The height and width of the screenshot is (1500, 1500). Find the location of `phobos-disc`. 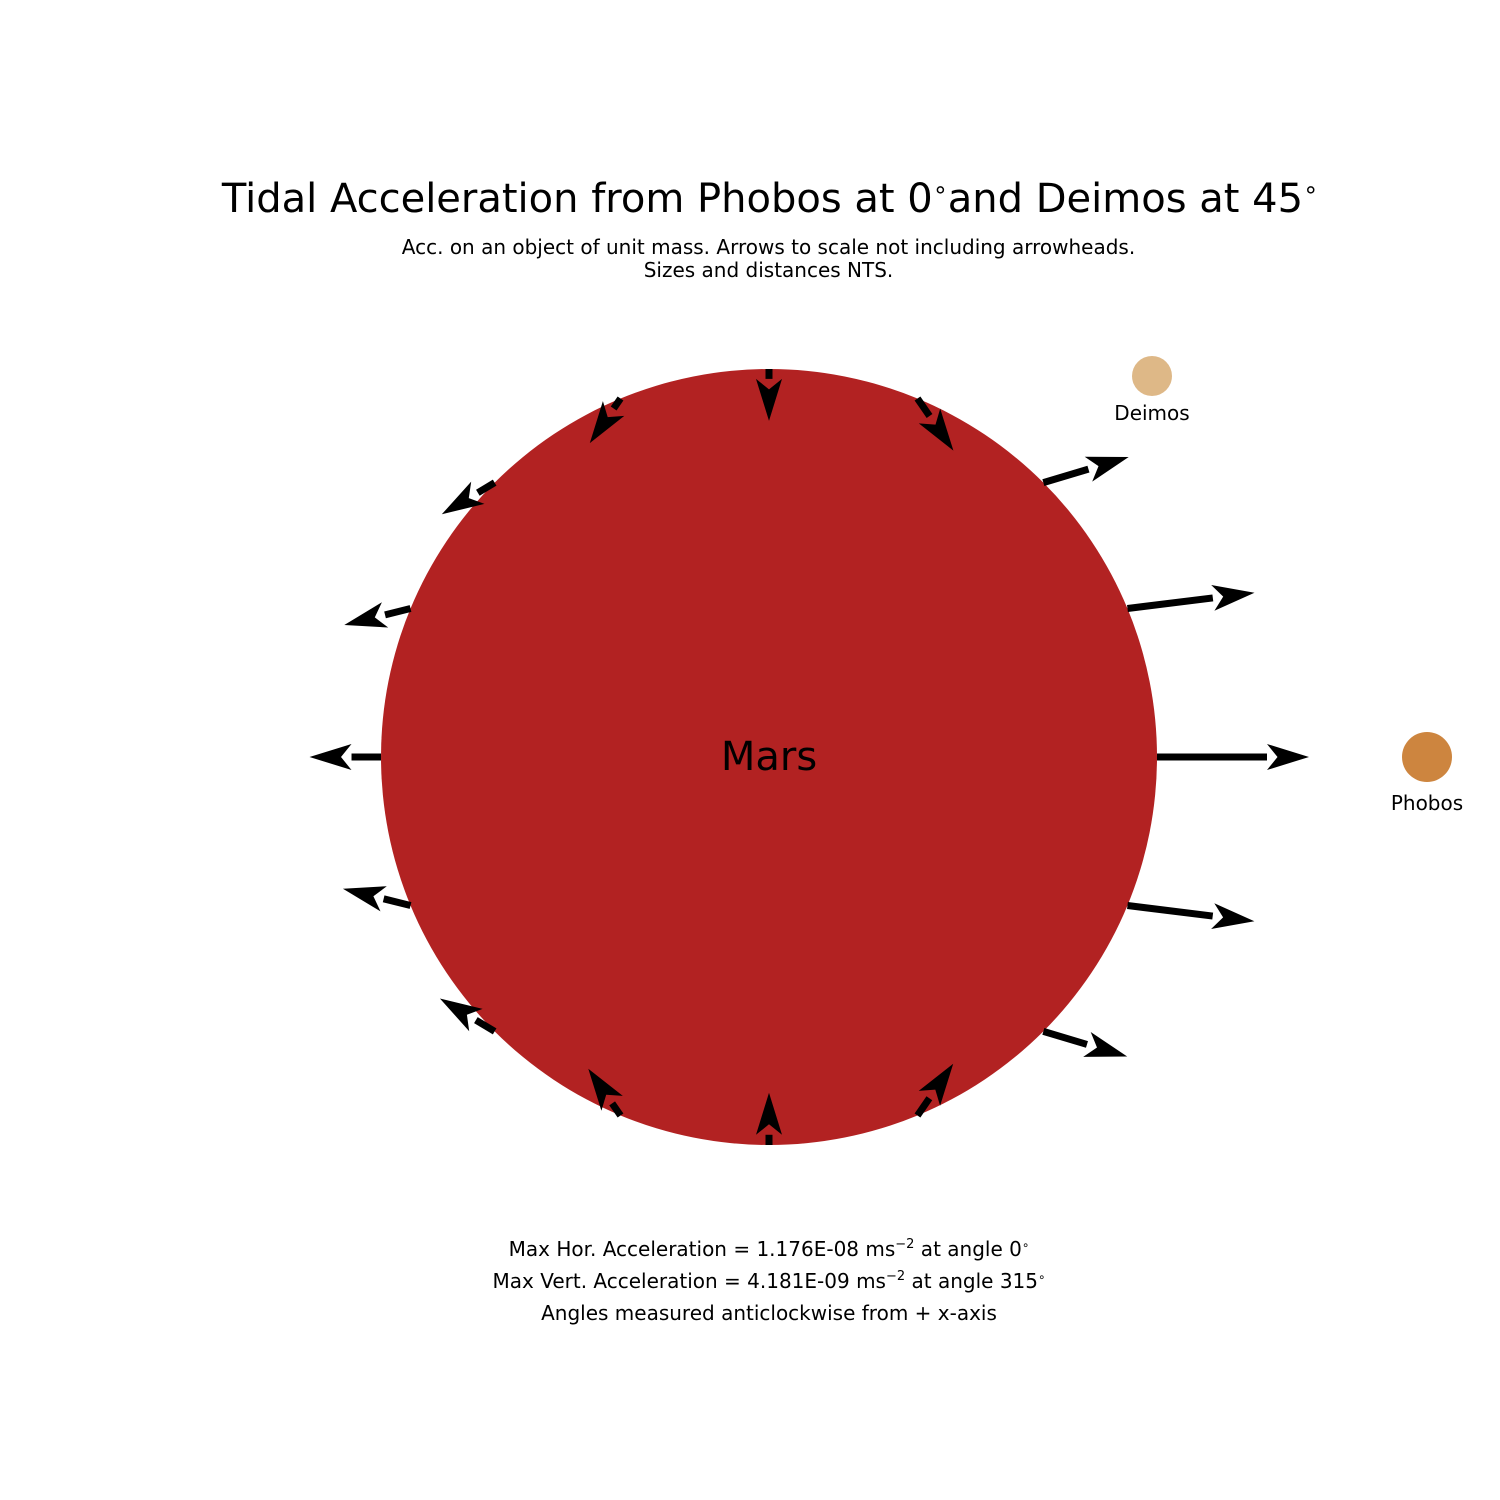

phobos-disc is located at coordinates (1427, 757).